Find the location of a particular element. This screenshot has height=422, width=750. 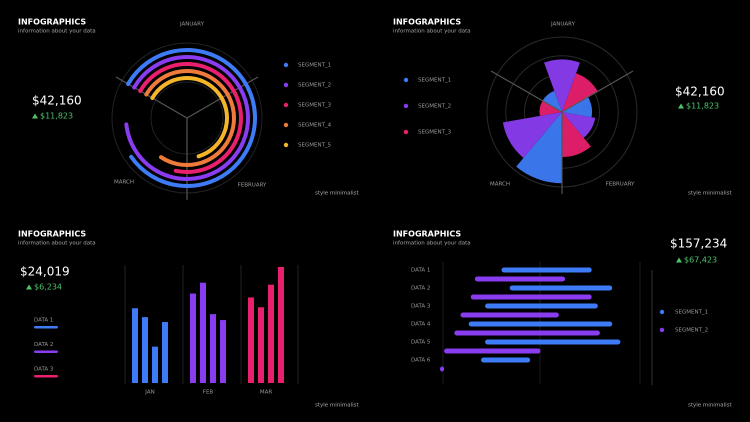

y-tick-label: DATA 3 is located at coordinates (421, 307).